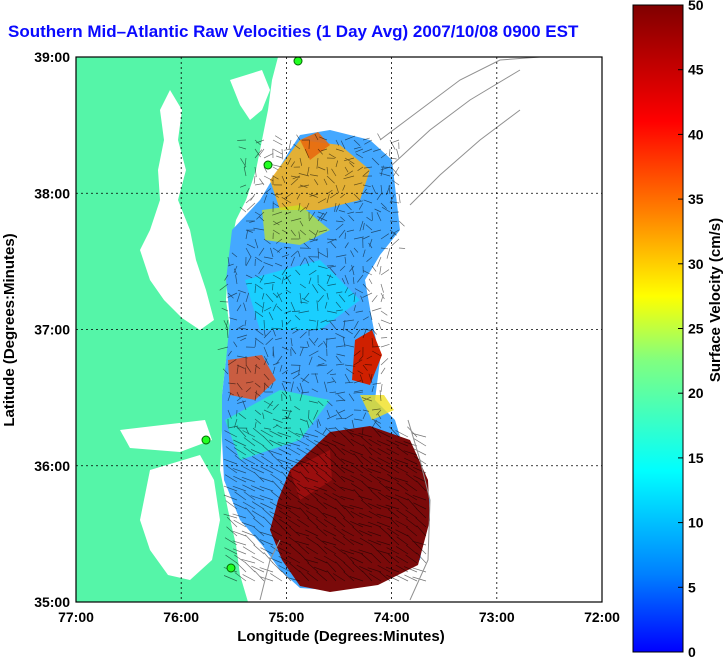 The height and width of the screenshot is (659, 724). Describe the element at coordinates (602, 617) in the screenshot. I see `x-tick-label: 72:00` at that location.